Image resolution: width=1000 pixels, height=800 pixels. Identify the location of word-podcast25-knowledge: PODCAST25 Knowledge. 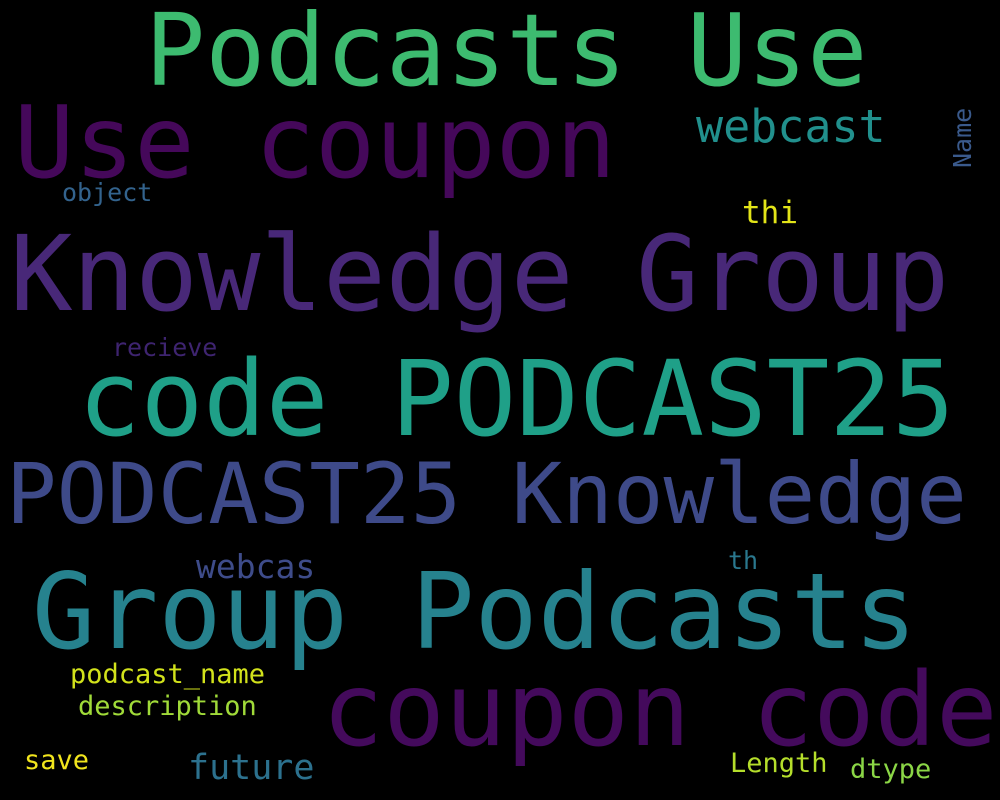
(486, 494).